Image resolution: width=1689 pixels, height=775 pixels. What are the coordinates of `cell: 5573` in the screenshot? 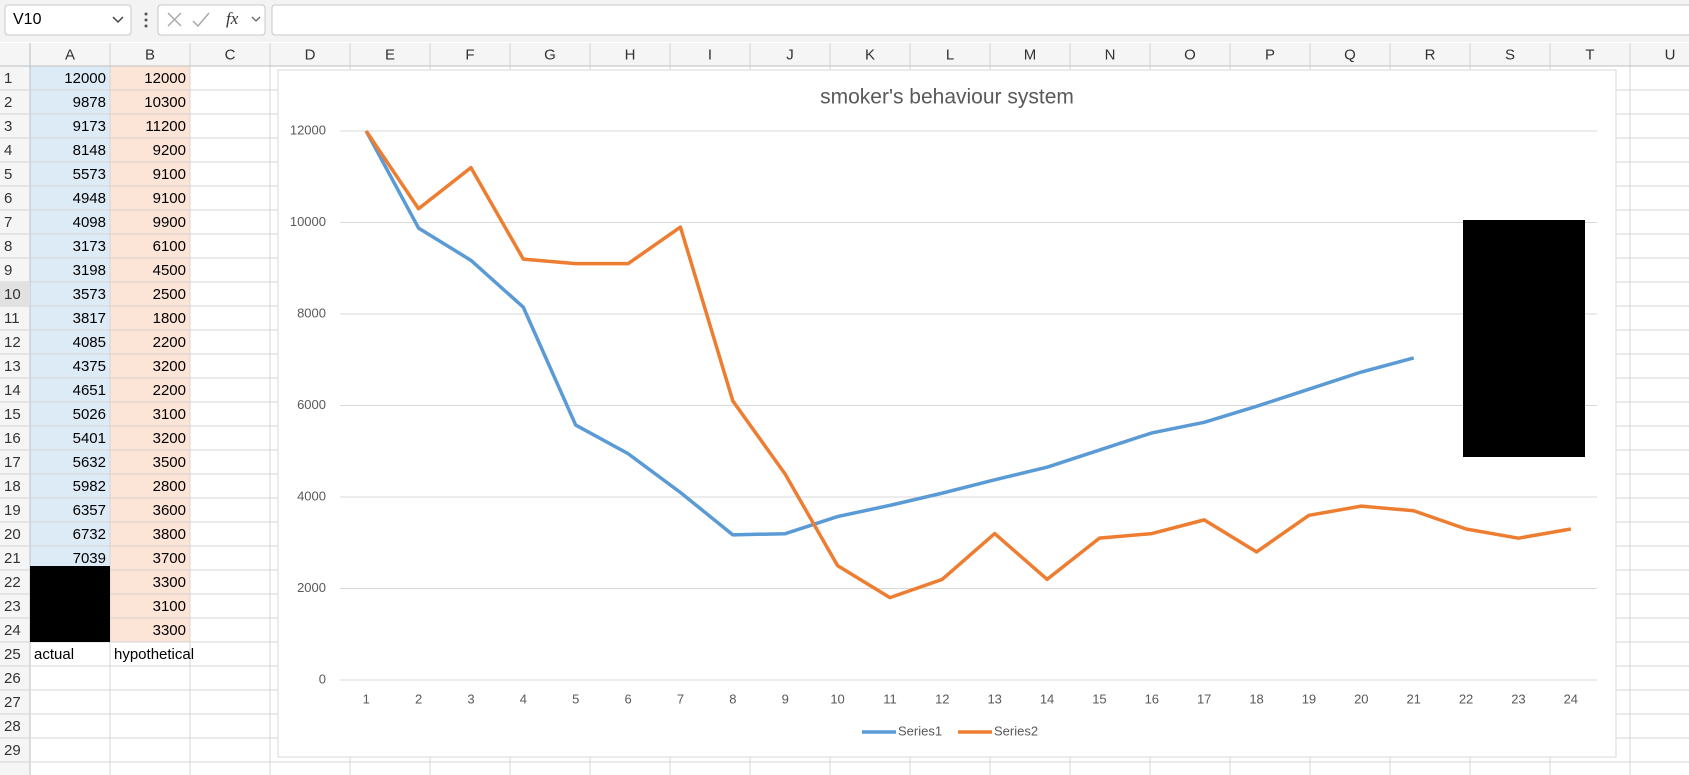 It's located at (89, 174).